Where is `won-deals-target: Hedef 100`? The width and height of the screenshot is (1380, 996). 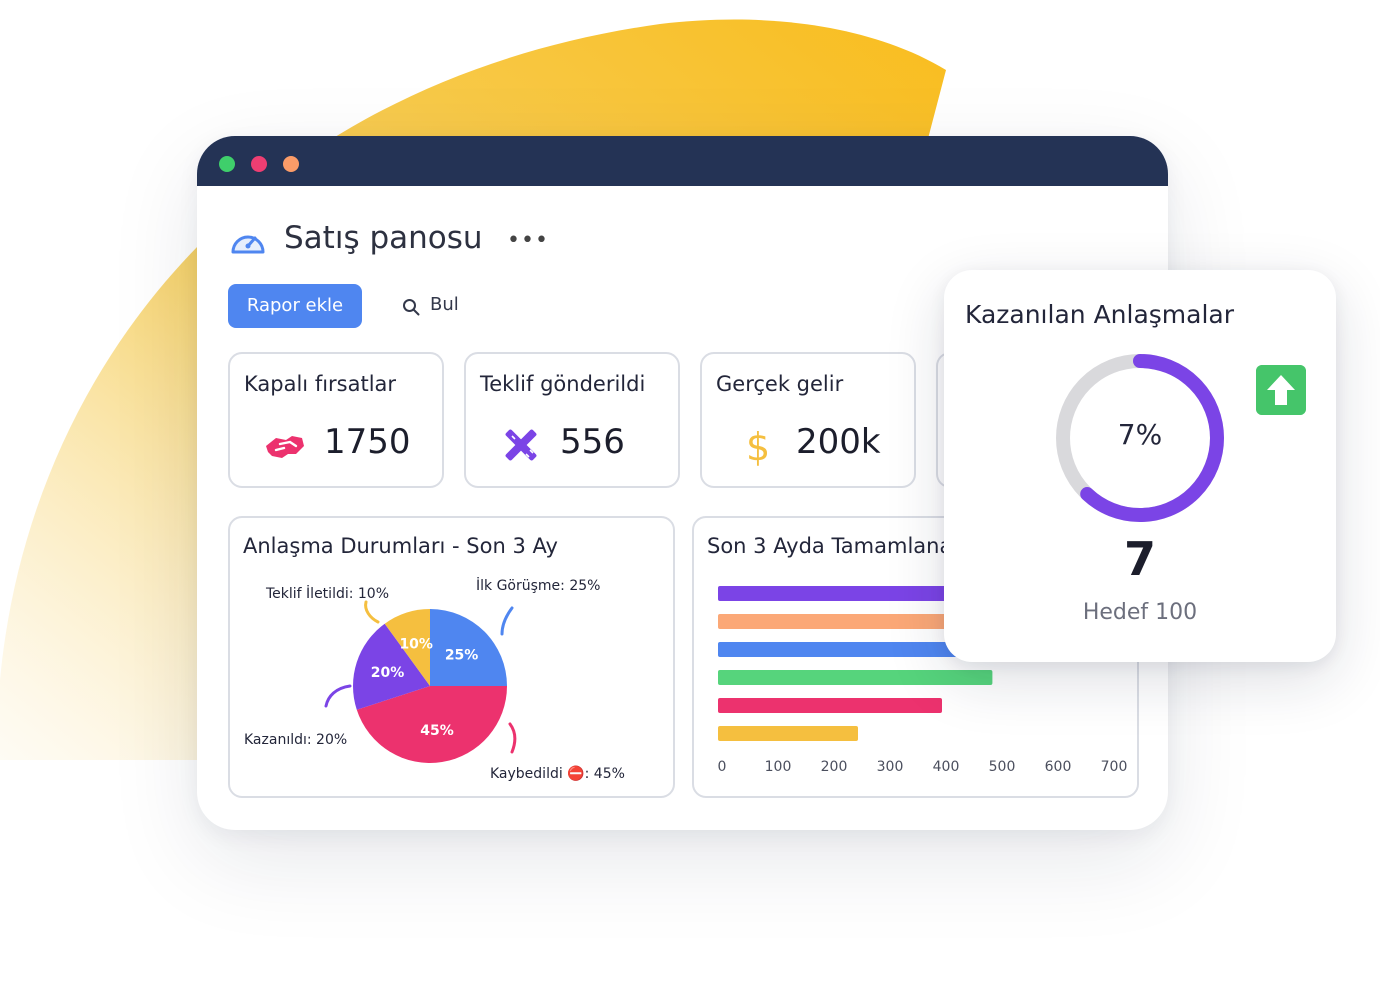 won-deals-target: Hedef 100 is located at coordinates (1140, 612).